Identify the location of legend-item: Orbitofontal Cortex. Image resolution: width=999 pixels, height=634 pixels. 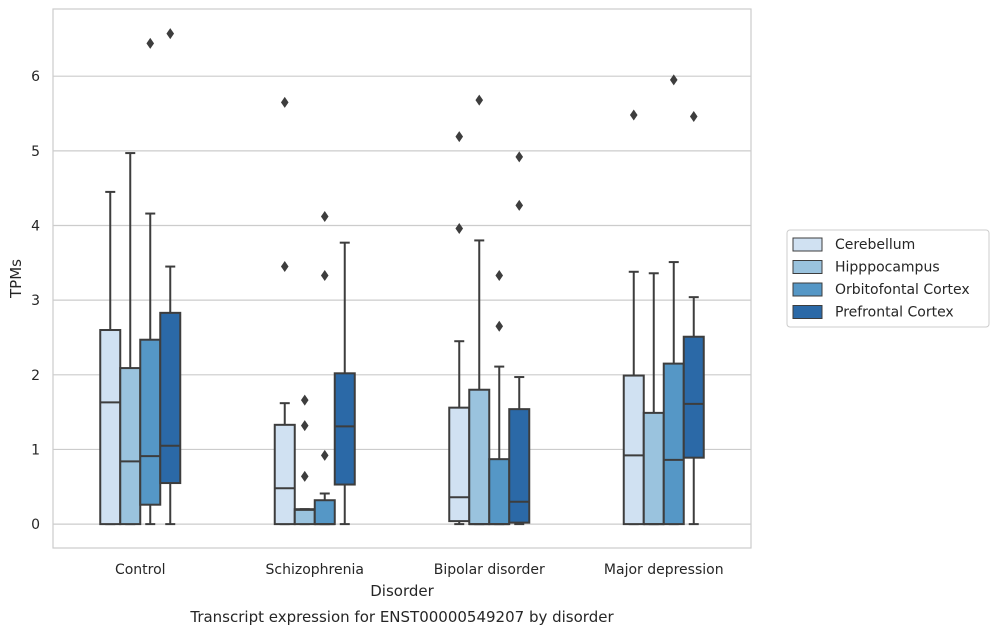
(881, 290).